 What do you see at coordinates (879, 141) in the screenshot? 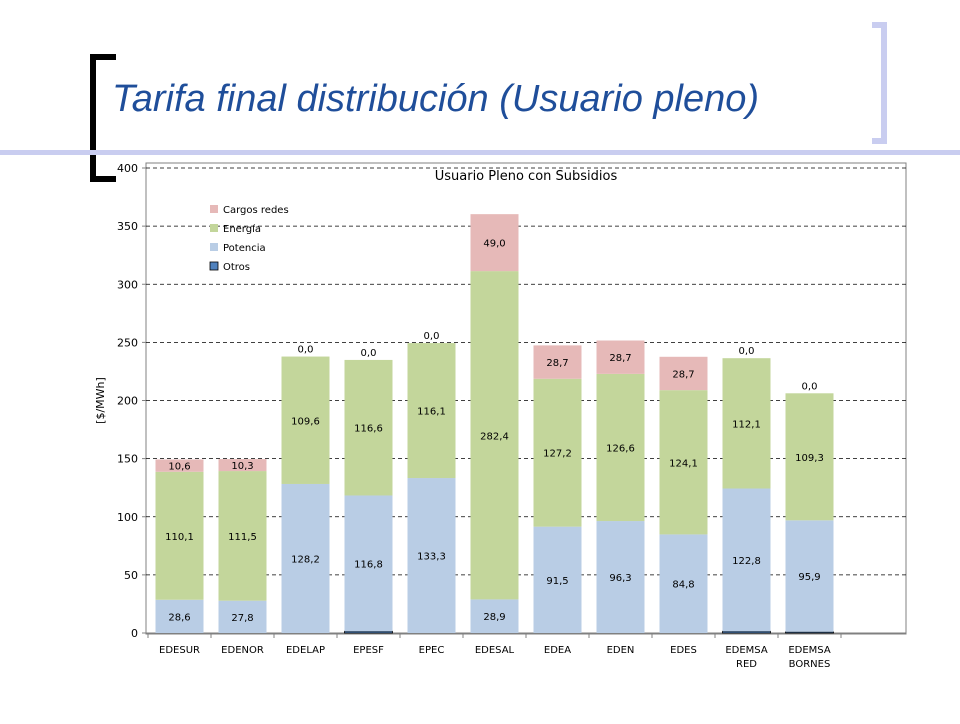
I see `right-bracket-bottom` at bounding box center [879, 141].